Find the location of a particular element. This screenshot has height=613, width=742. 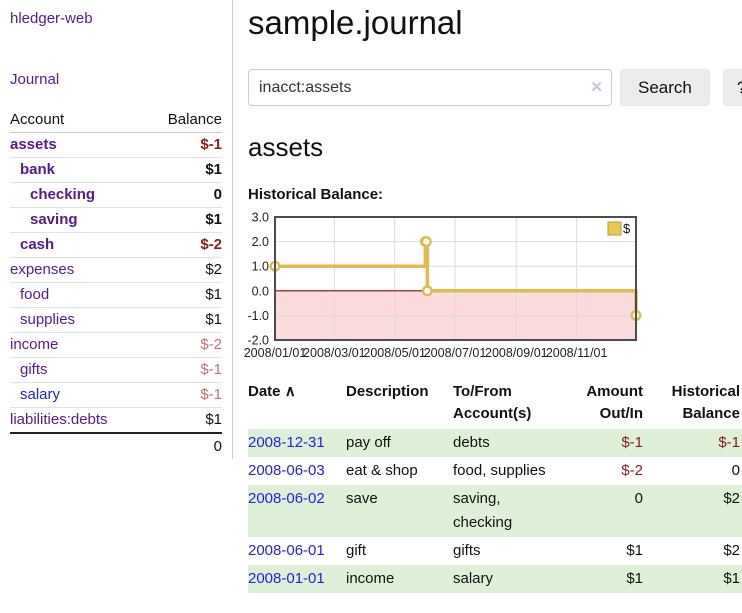

page-title: sample.journal is located at coordinates (355, 22).